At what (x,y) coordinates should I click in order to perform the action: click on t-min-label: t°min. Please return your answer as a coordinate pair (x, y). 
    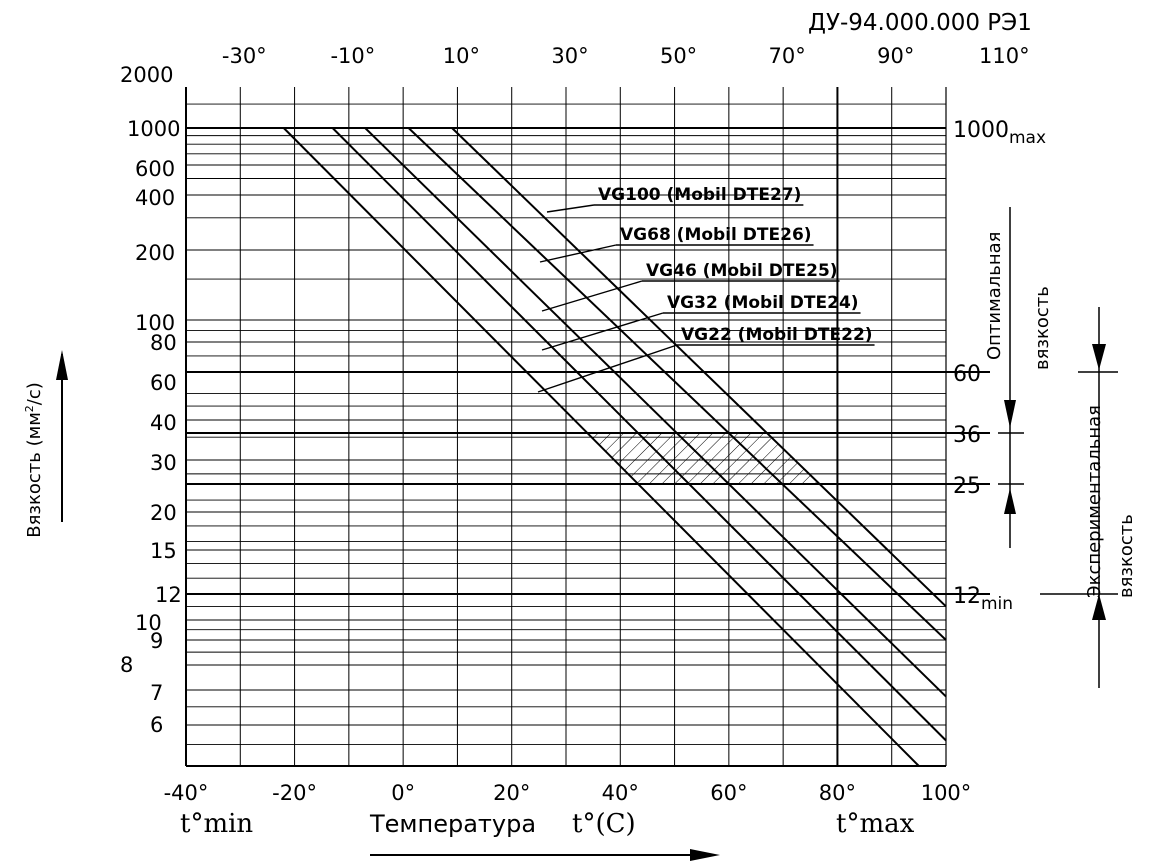
    Looking at the image, I should click on (216, 824).